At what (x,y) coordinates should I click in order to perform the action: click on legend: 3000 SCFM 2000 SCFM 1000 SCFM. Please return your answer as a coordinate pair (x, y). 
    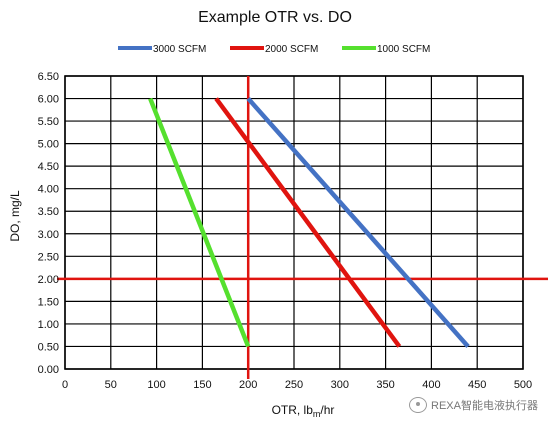
    Looking at the image, I should click on (274, 49).